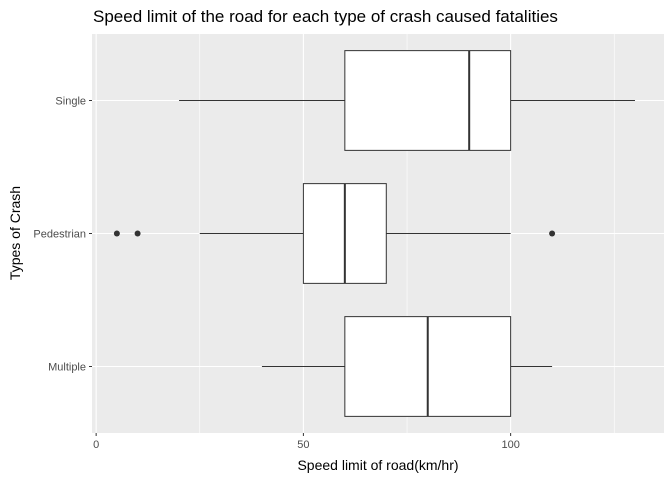  I want to click on box-multiple, so click(407, 366).